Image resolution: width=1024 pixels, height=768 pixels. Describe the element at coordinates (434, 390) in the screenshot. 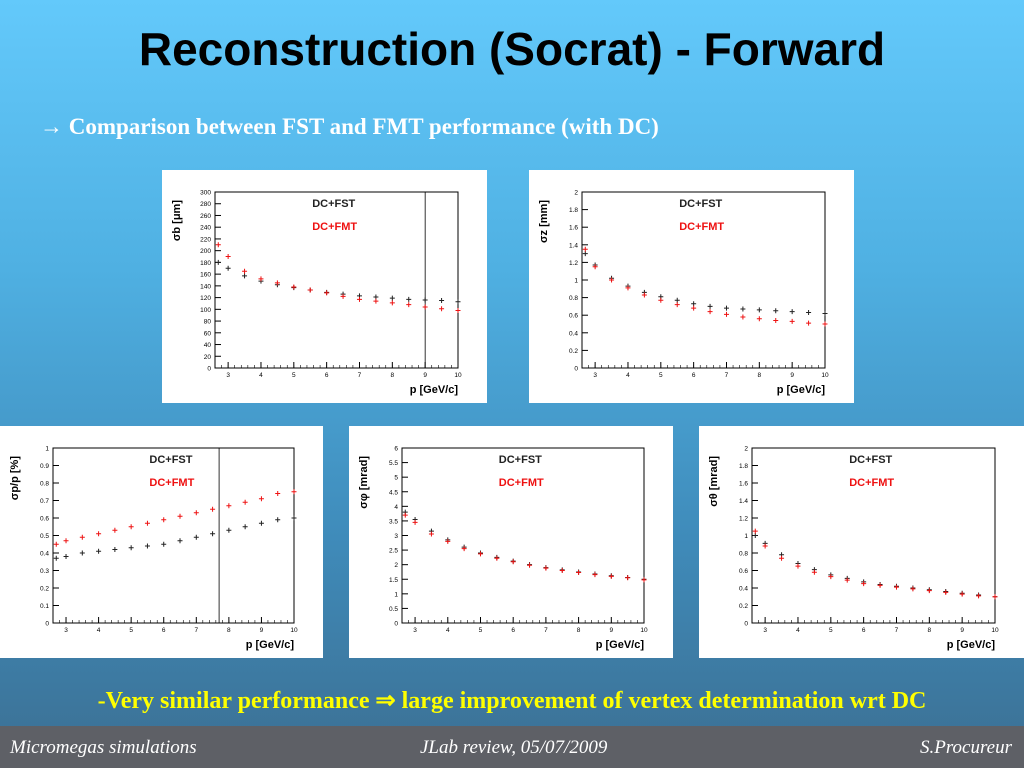

I see `x-axis-label: p [GeV/c]` at that location.